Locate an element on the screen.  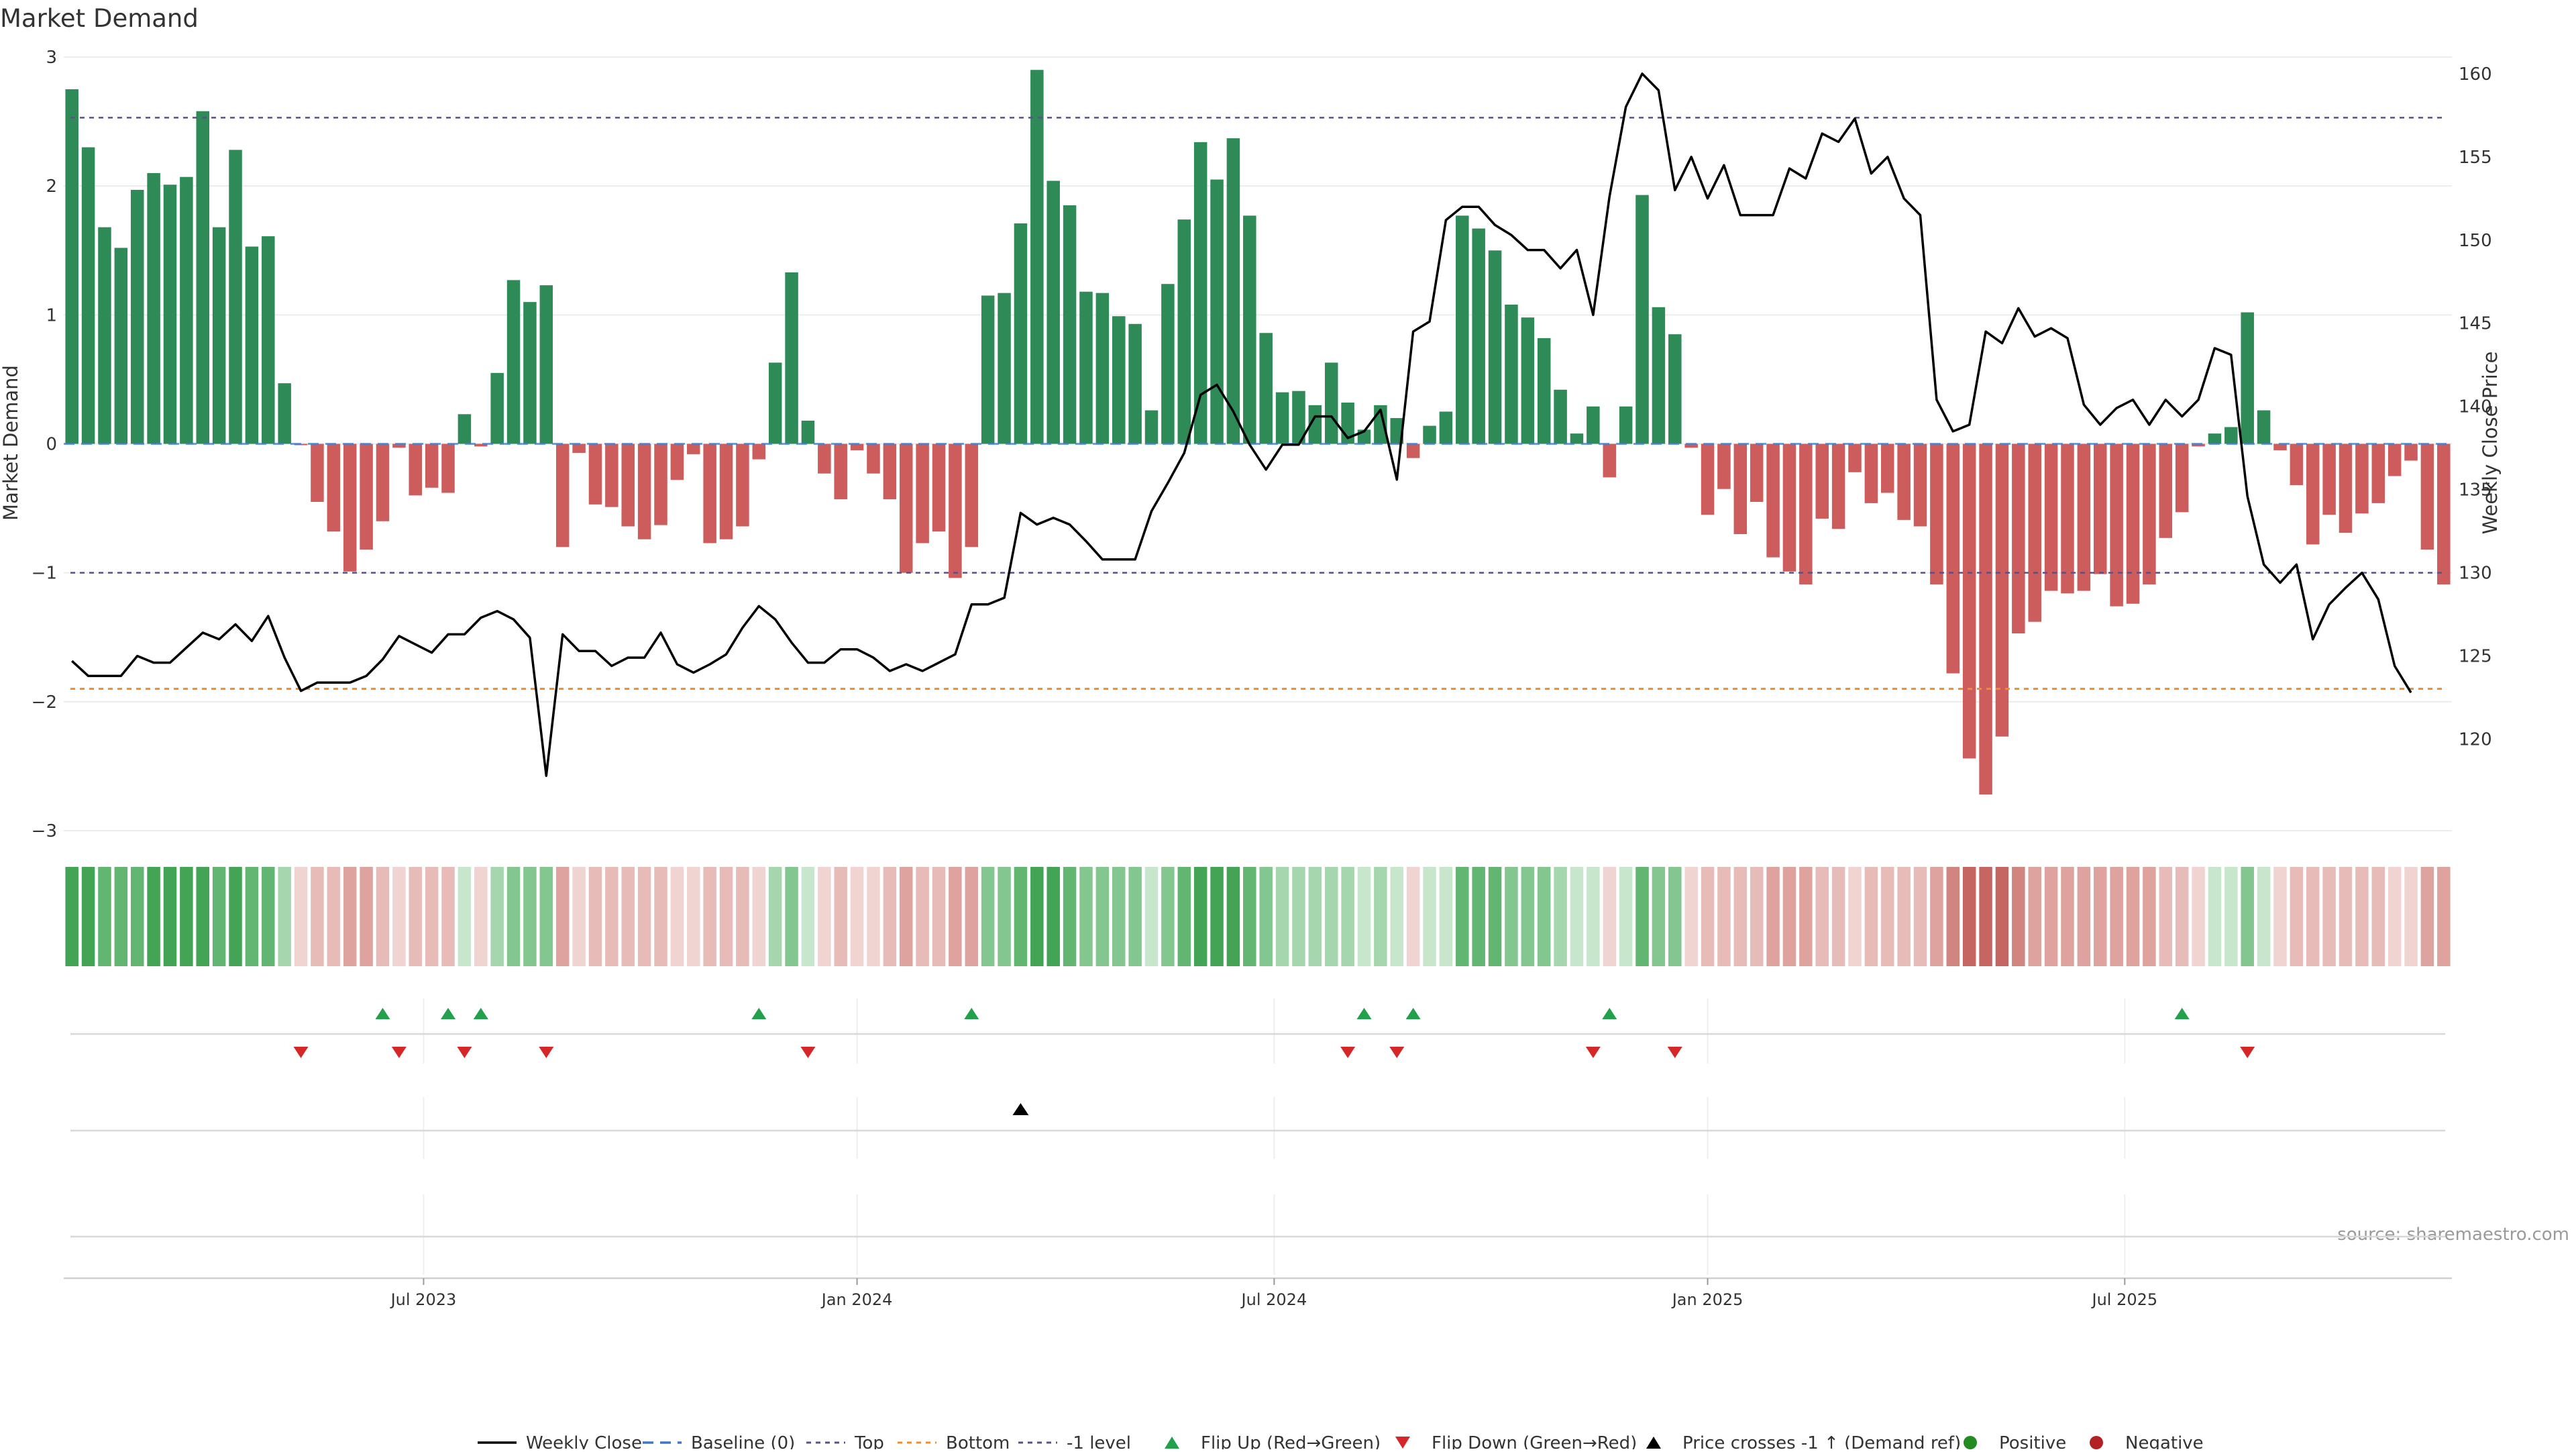
x-tick-label: Jul 2023 is located at coordinates (423, 1300).